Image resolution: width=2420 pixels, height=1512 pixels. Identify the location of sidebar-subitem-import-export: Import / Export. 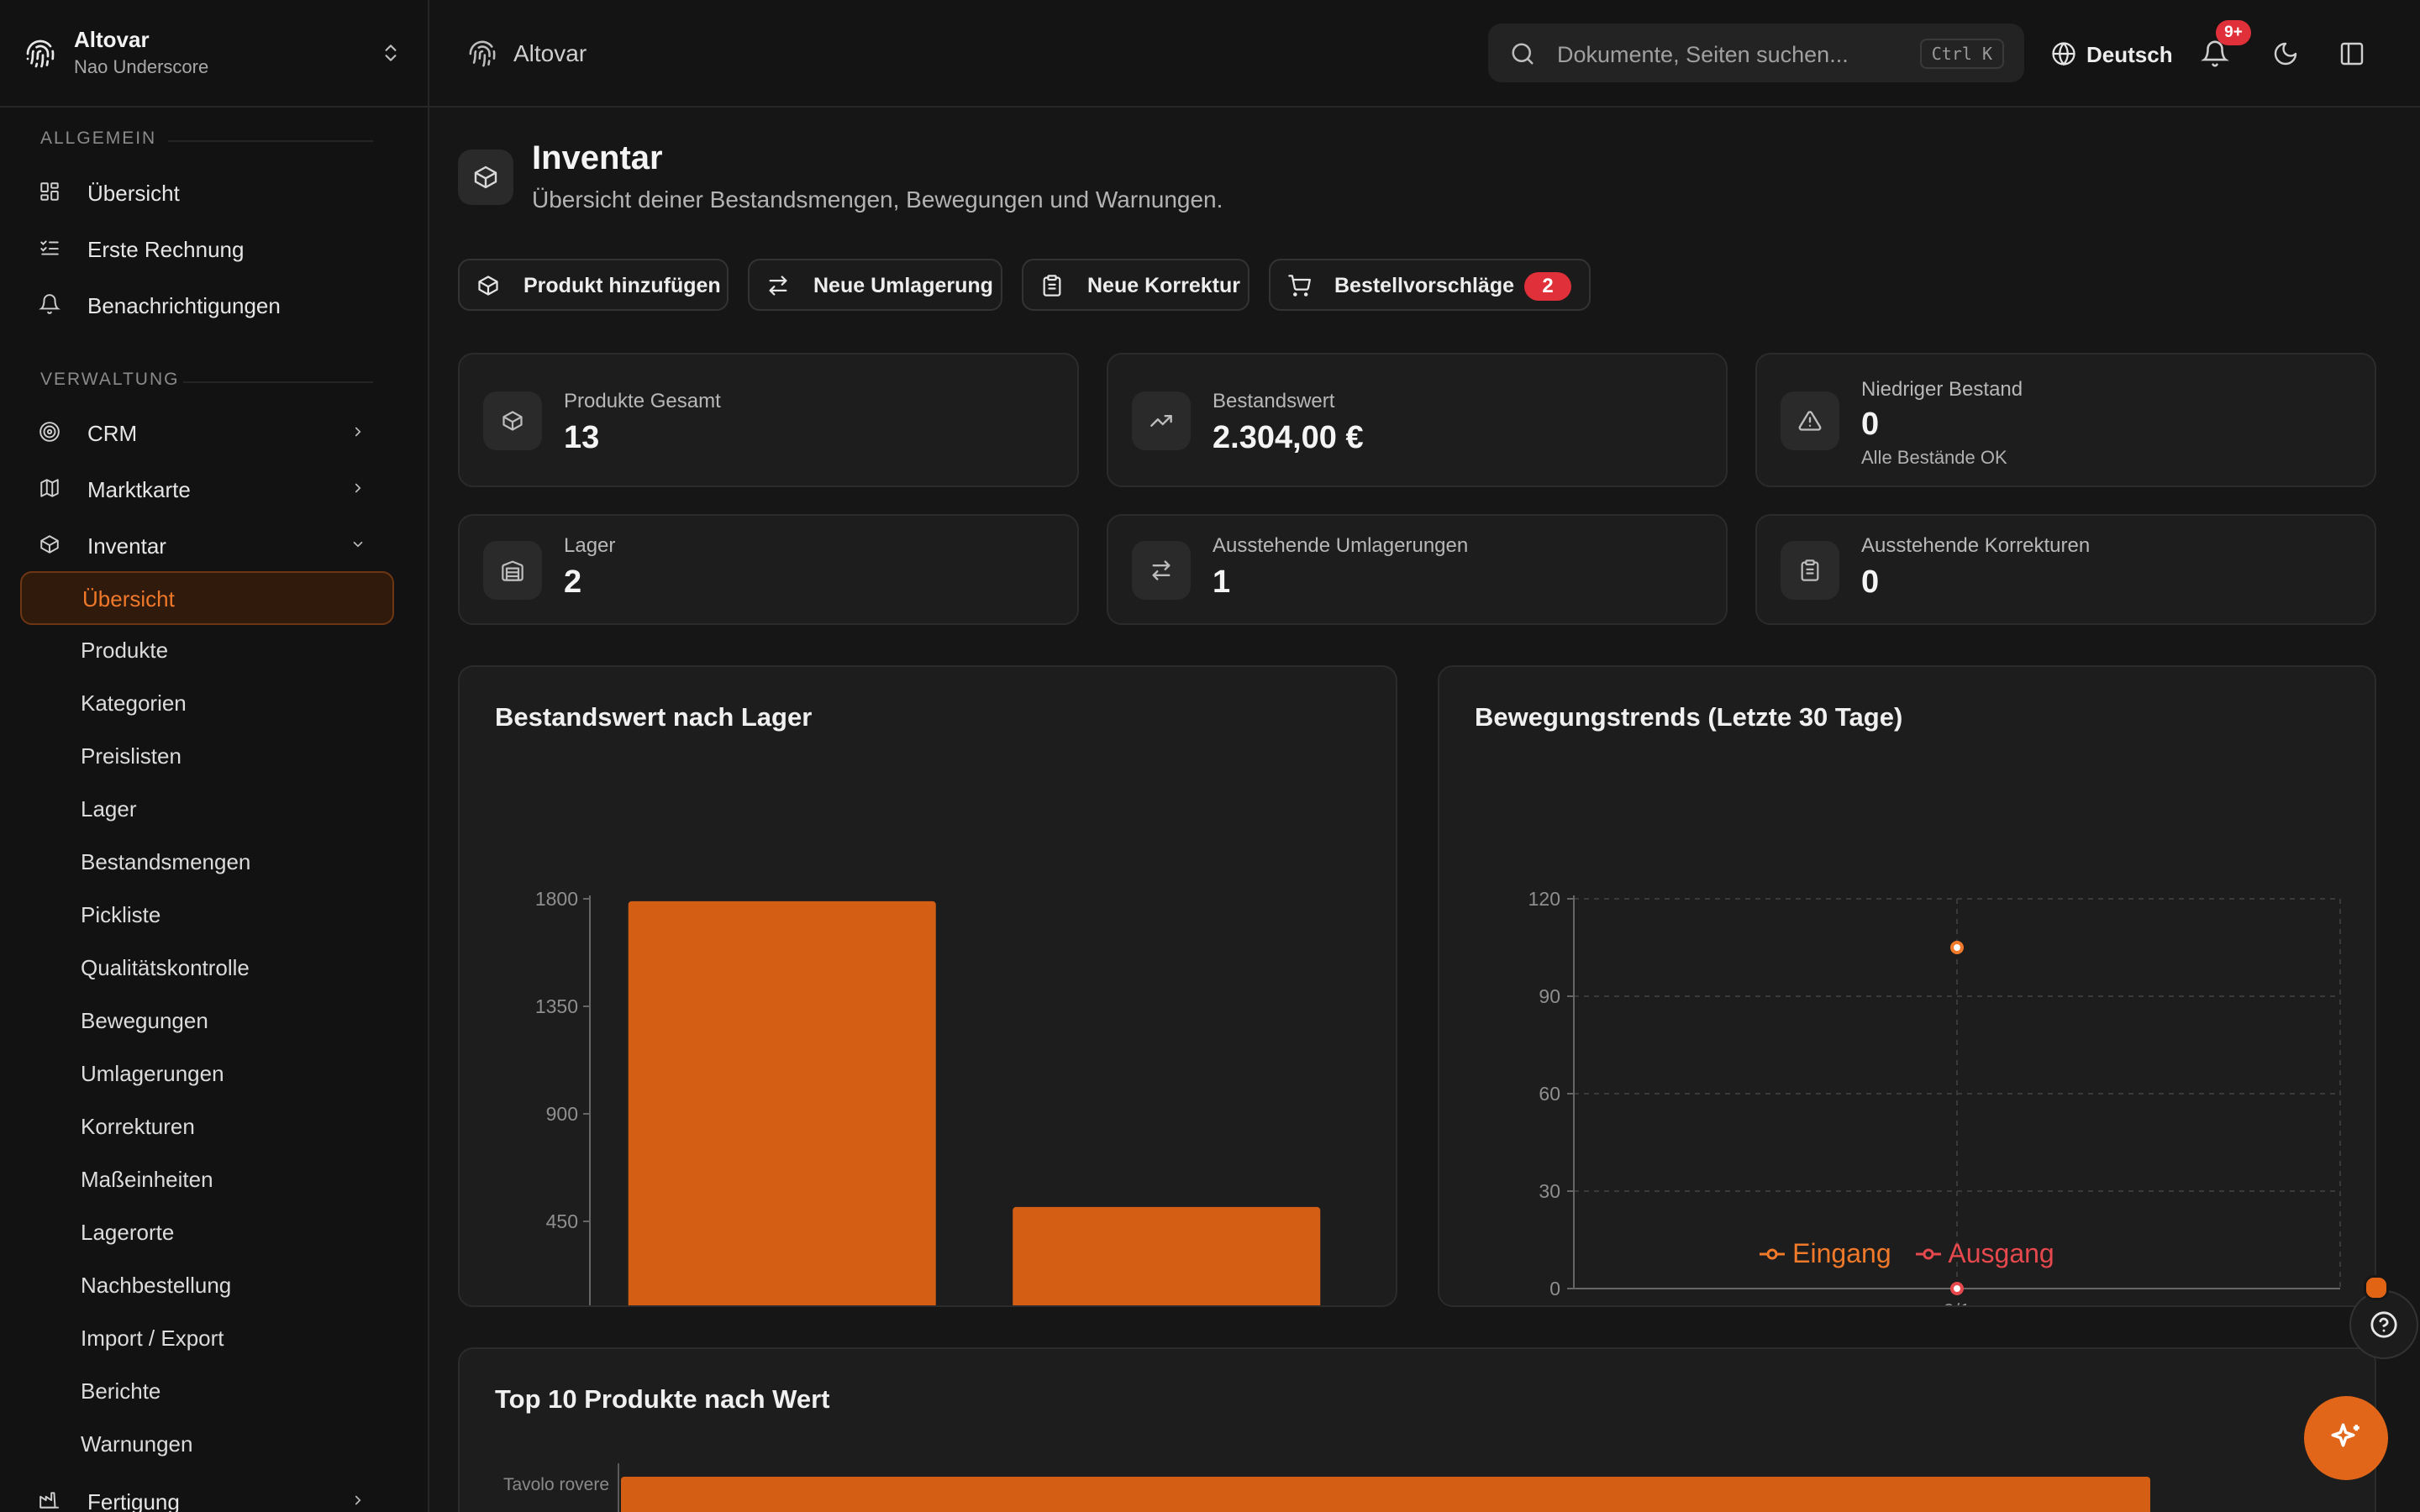
(206, 1338).